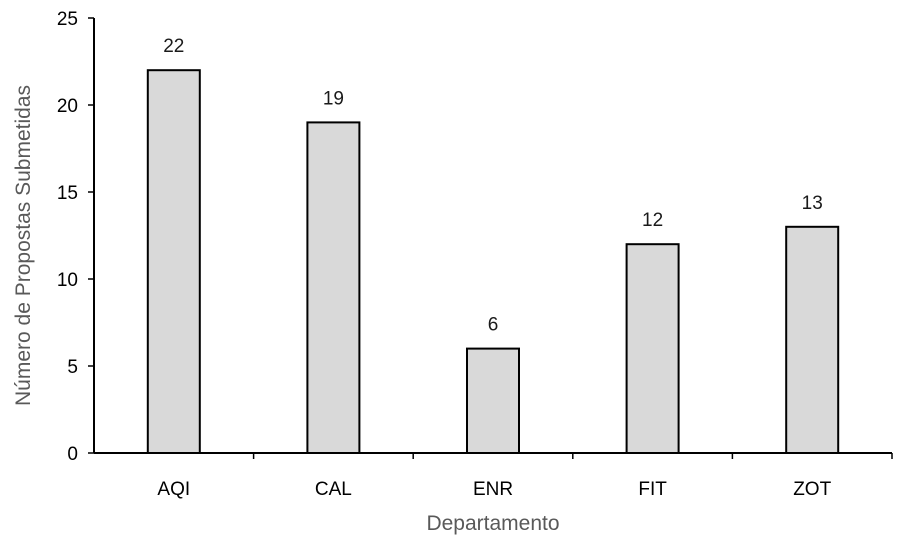 The width and height of the screenshot is (910, 539). I want to click on bar-enr, so click(493, 401).